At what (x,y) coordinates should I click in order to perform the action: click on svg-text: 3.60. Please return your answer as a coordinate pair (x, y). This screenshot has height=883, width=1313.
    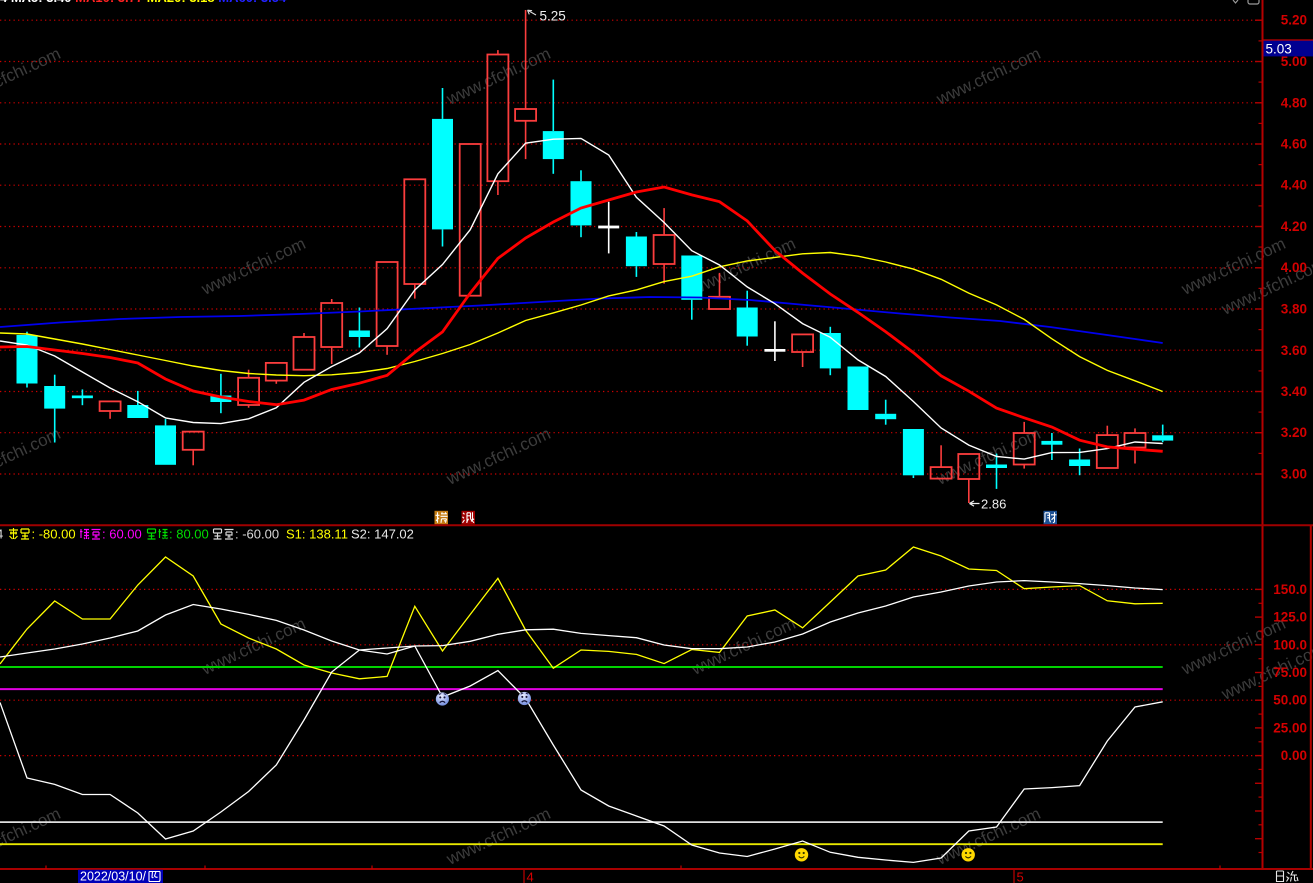
    Looking at the image, I should click on (1294, 350).